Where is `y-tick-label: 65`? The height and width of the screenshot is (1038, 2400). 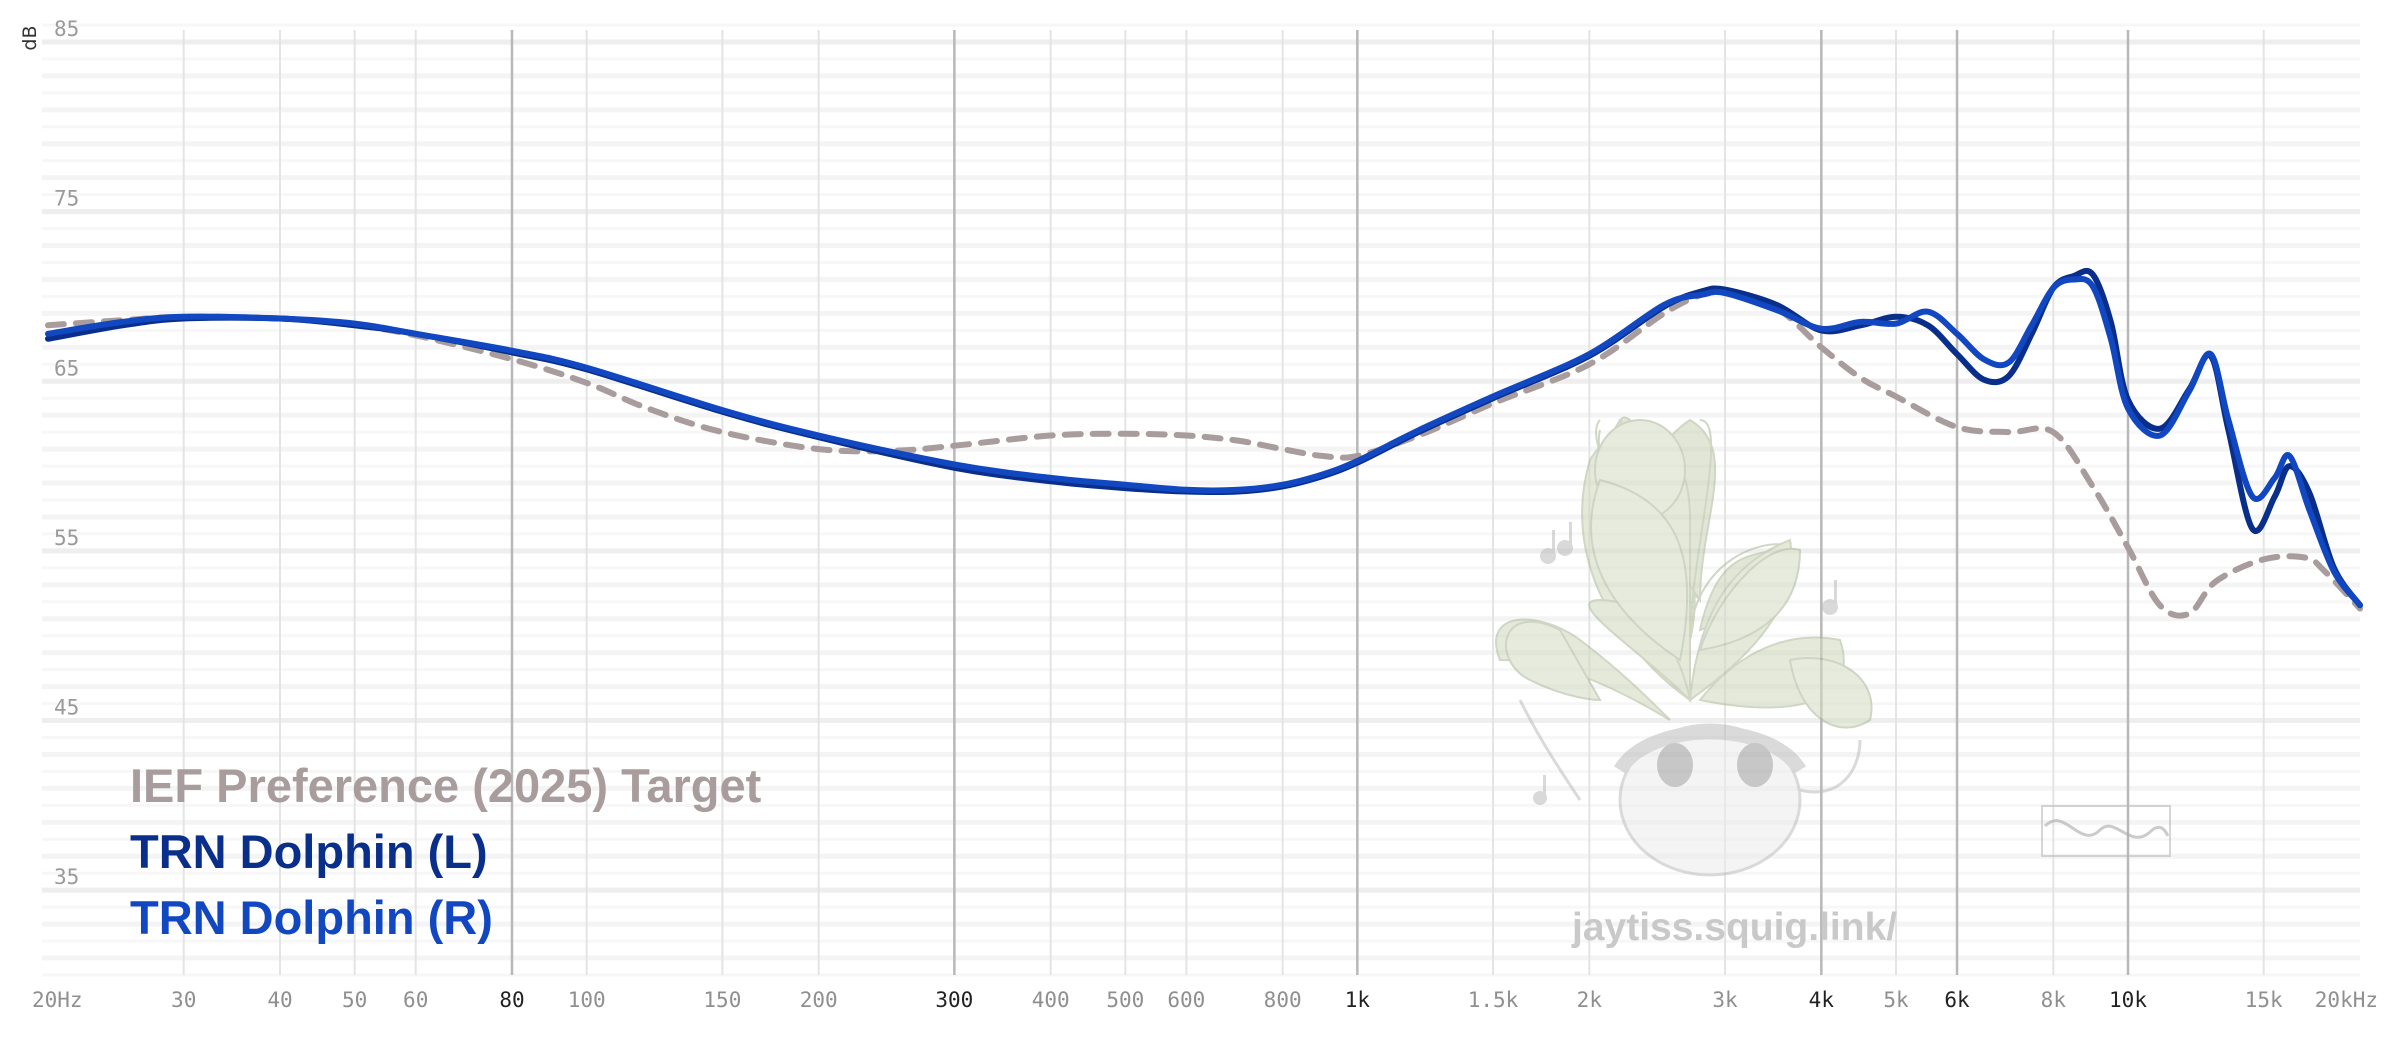 y-tick-label: 65 is located at coordinates (66, 368).